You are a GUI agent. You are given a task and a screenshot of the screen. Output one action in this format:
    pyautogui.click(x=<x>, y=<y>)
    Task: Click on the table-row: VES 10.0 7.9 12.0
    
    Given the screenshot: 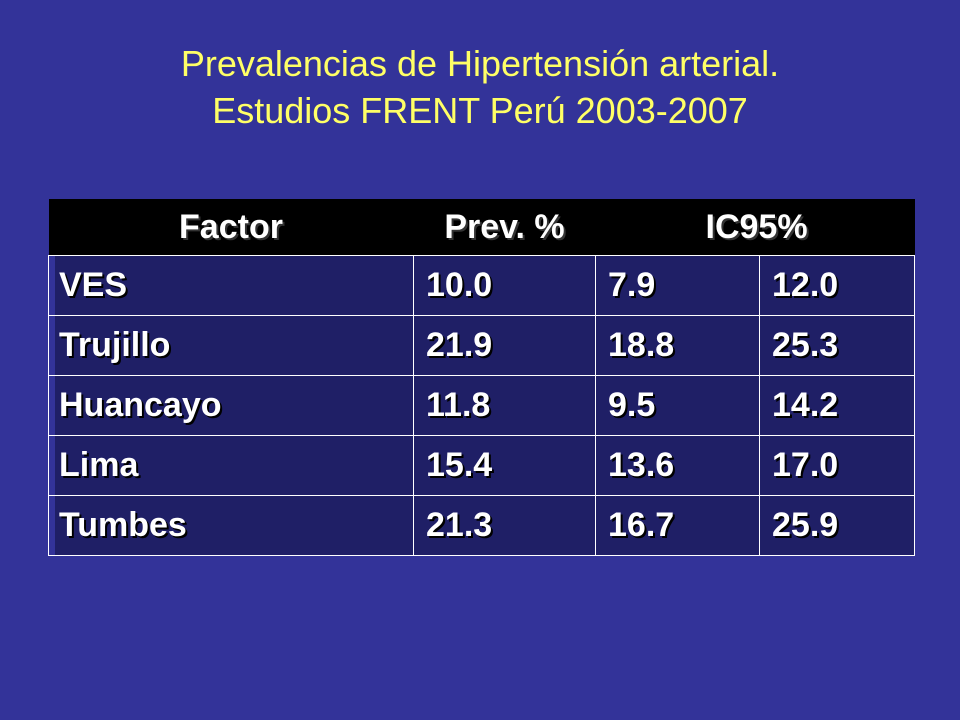 What is the action you would take?
    pyautogui.click(x=481, y=285)
    